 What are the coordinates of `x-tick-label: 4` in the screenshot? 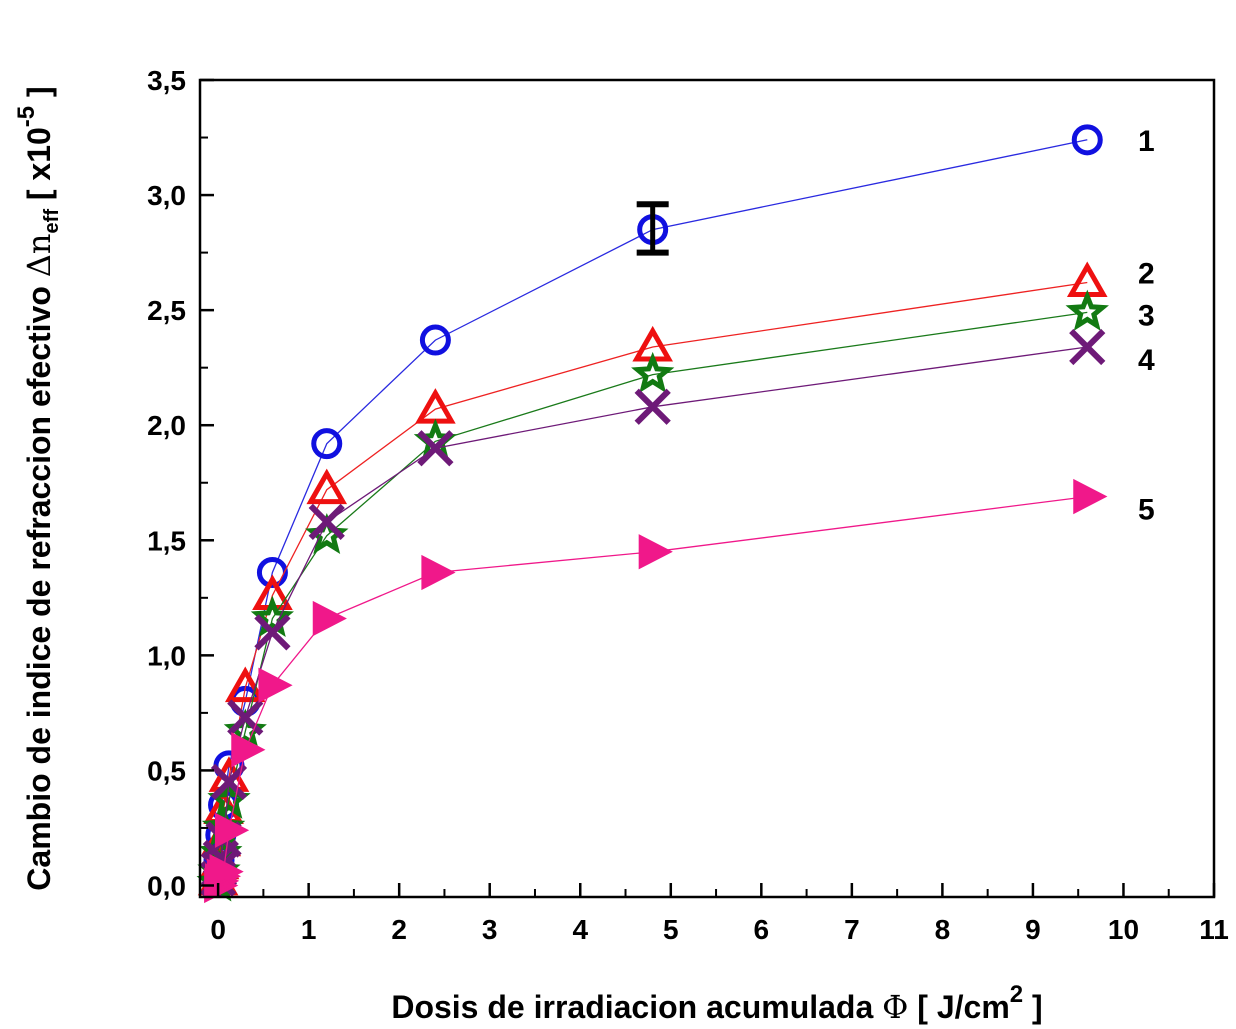 It's located at (580, 929).